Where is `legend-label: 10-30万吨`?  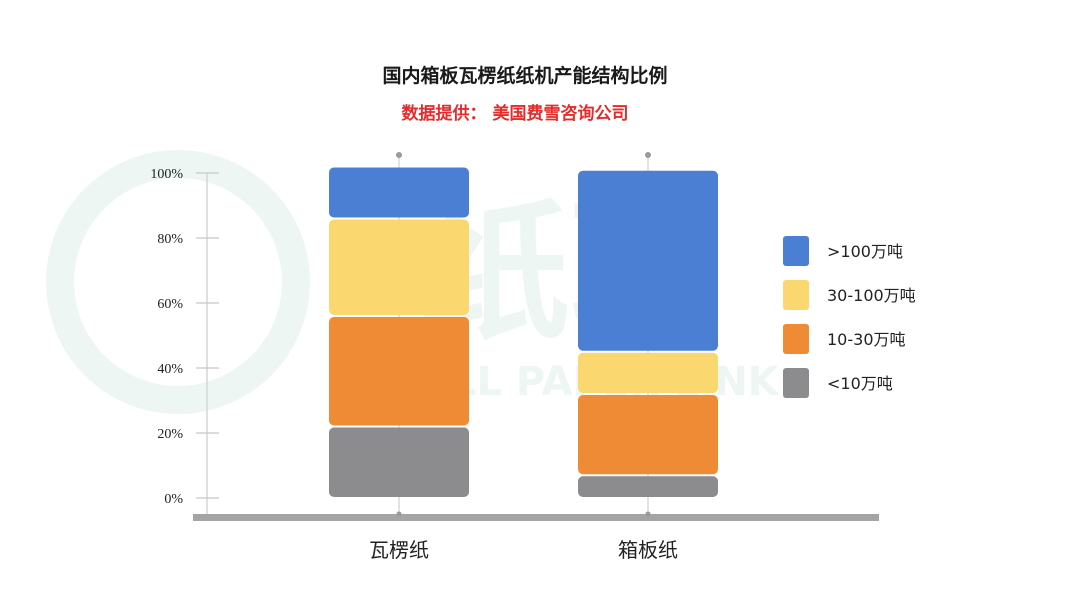 legend-label: 10-30万吨 is located at coordinates (866, 339).